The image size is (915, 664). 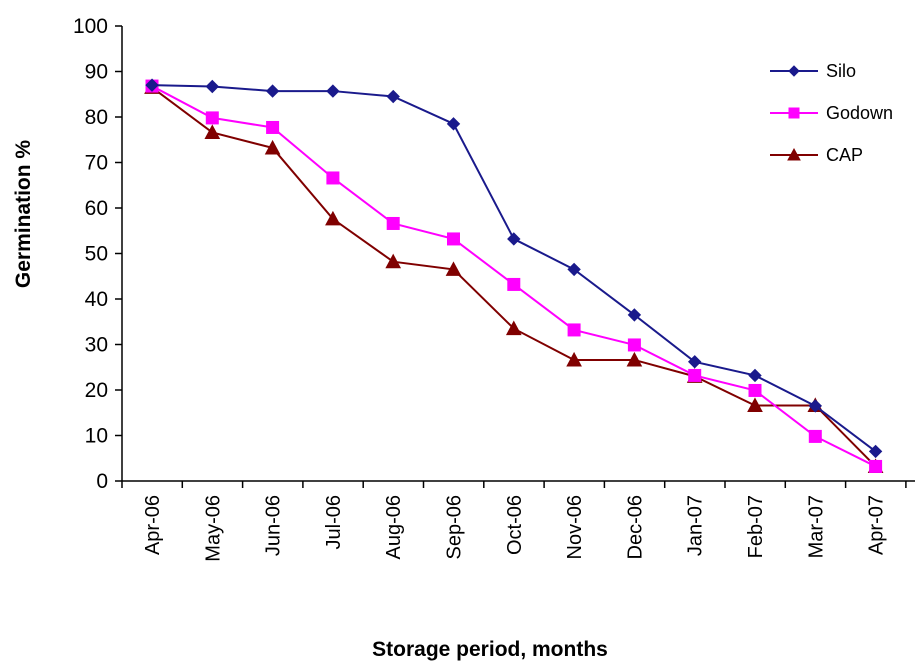 I want to click on x-tick-label: Feb-07, so click(x=756, y=526).